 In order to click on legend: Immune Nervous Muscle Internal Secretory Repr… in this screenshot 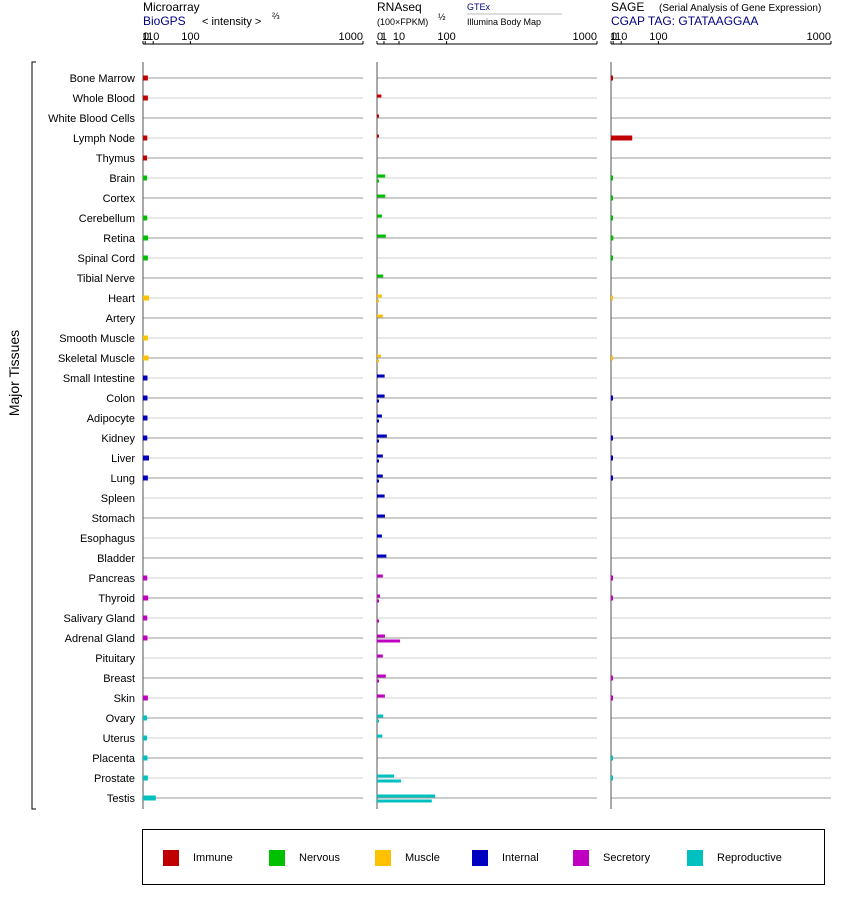, I will do `click(483, 857)`.